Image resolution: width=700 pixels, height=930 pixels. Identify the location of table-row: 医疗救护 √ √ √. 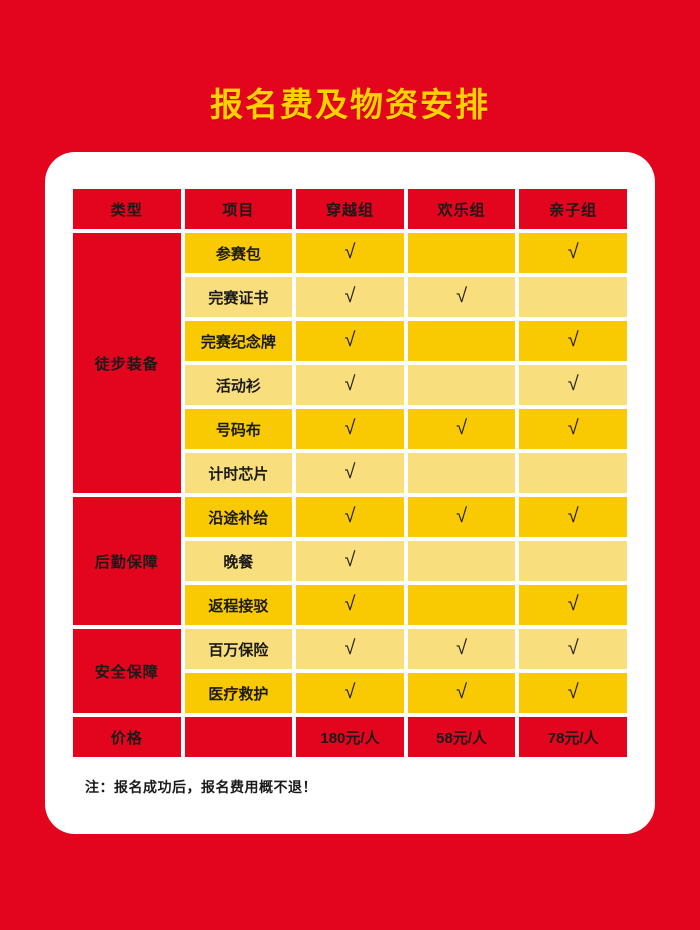
(350, 693).